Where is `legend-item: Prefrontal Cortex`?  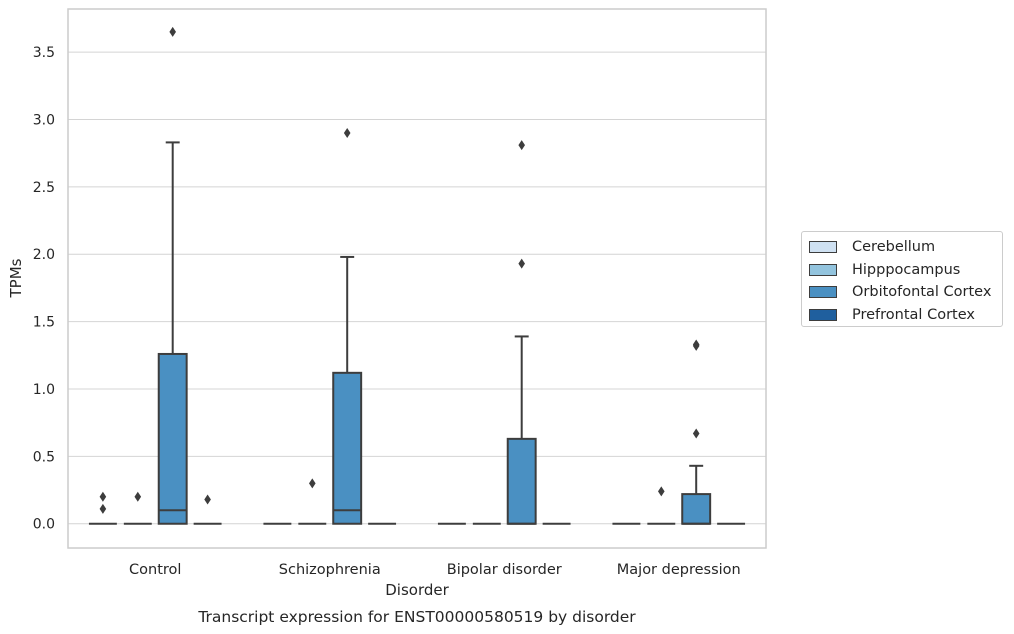 legend-item: Prefrontal Cortex is located at coordinates (905, 315).